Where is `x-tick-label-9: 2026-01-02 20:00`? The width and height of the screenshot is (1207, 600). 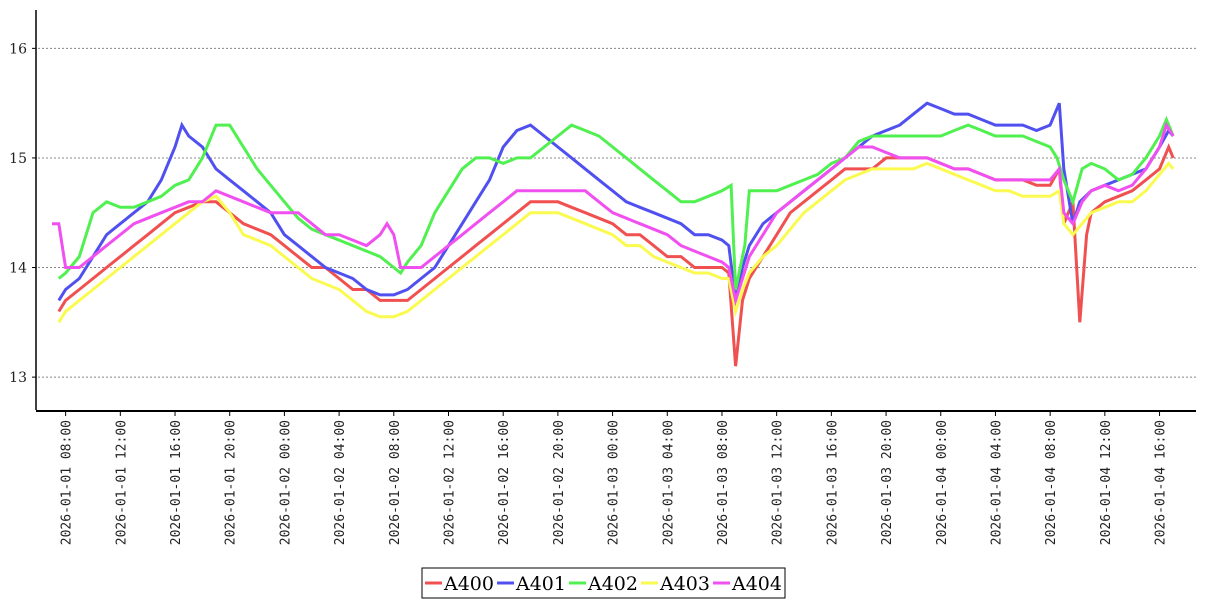 x-tick-label-9: 2026-01-02 20:00 is located at coordinates (559, 482).